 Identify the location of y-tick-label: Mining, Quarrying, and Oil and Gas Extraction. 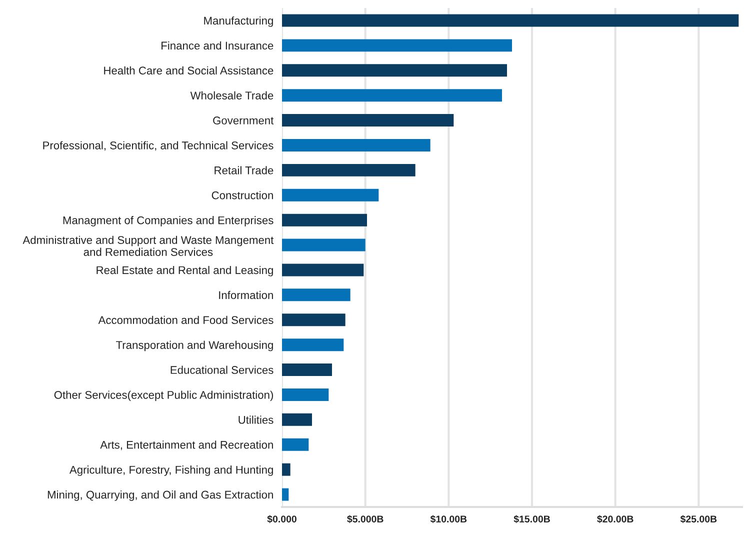
(160, 495).